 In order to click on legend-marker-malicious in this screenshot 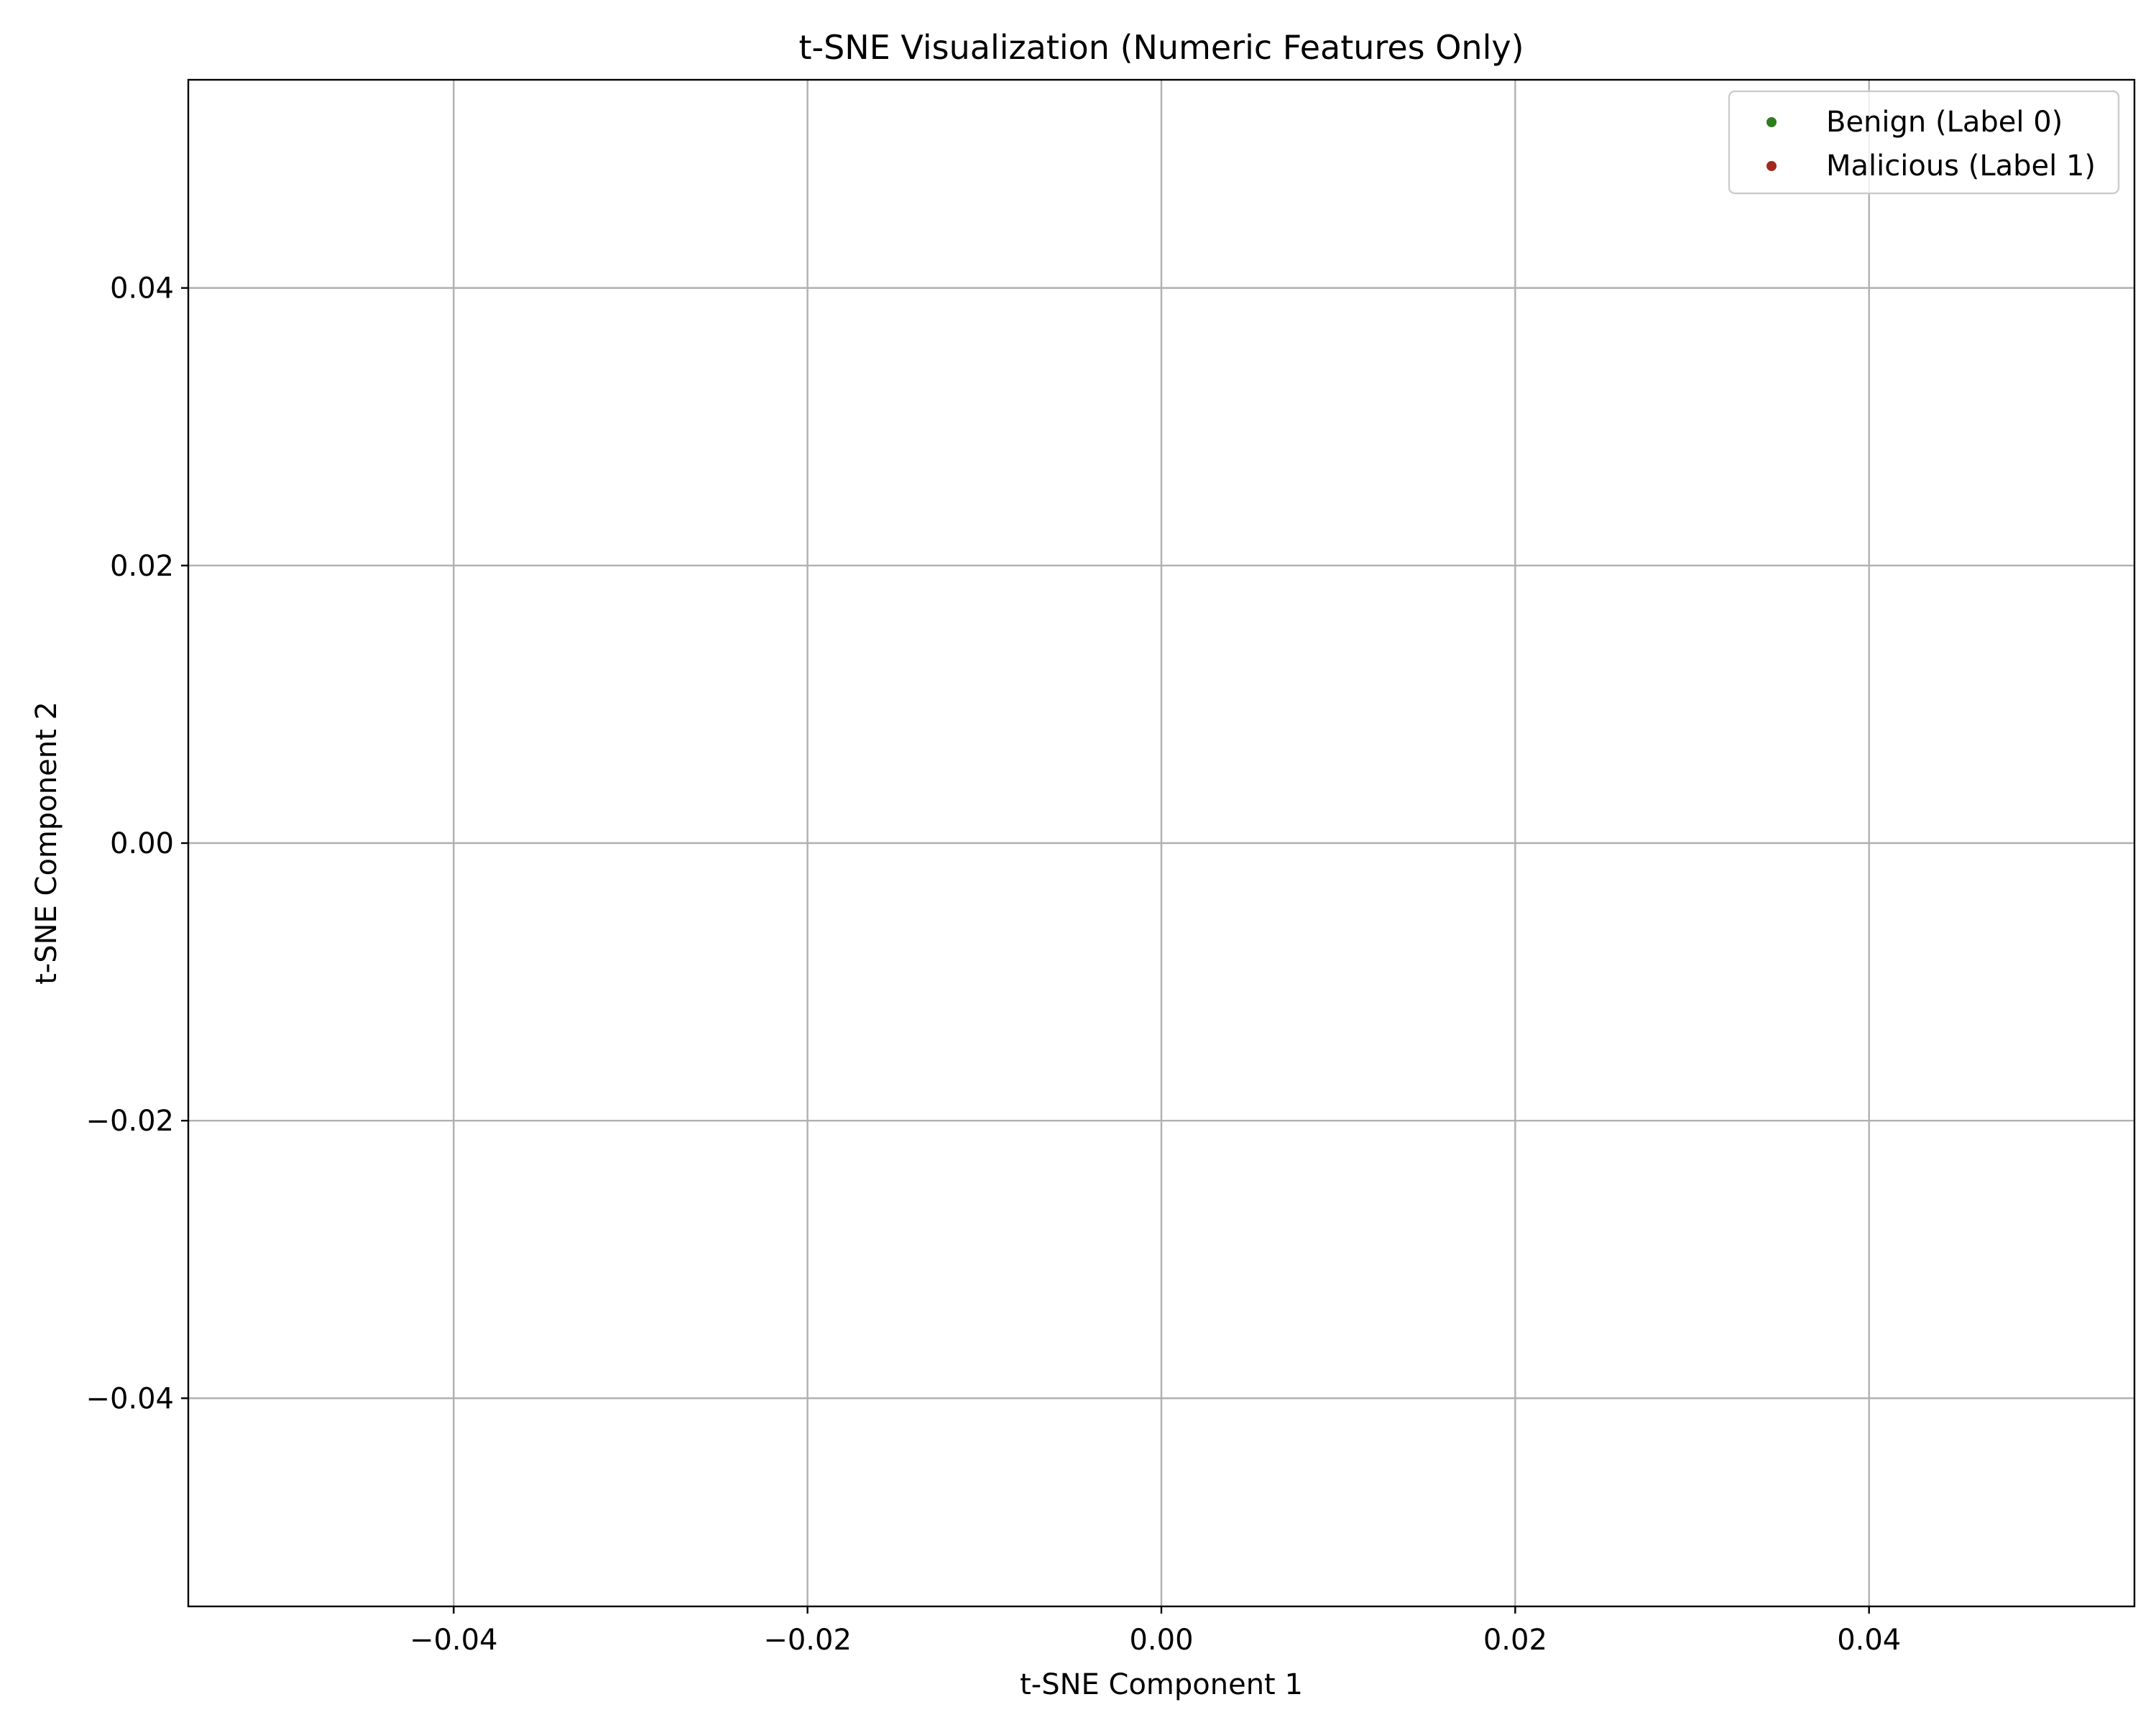, I will do `click(1772, 166)`.